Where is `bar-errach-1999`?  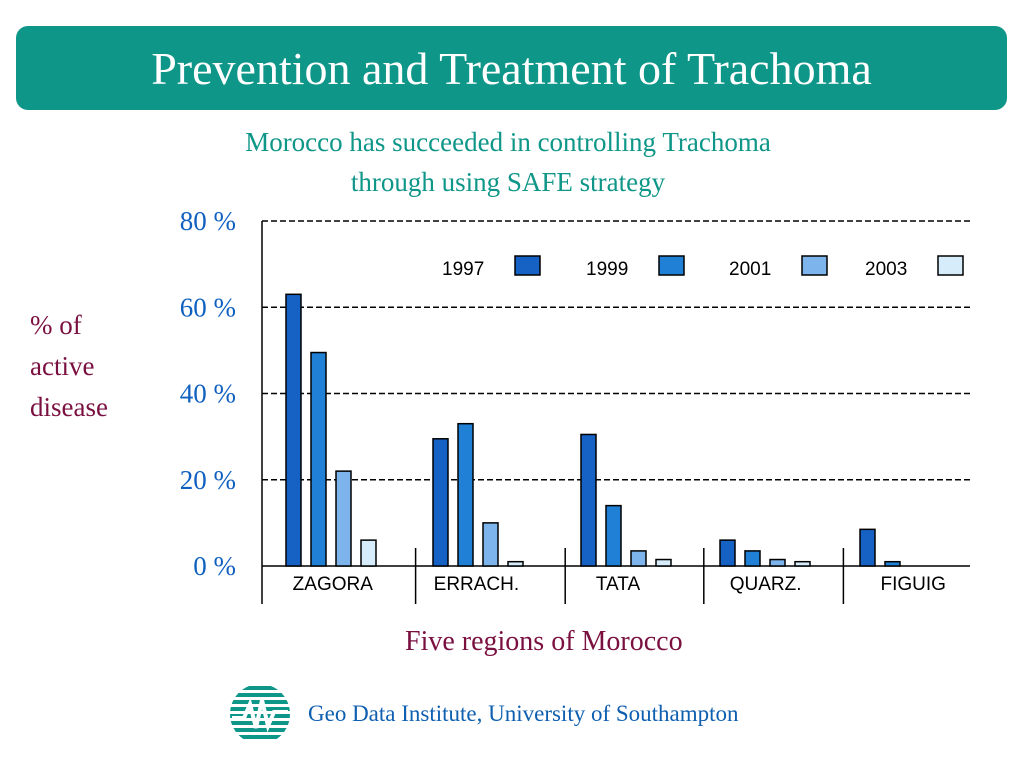 bar-errach-1999 is located at coordinates (465, 494).